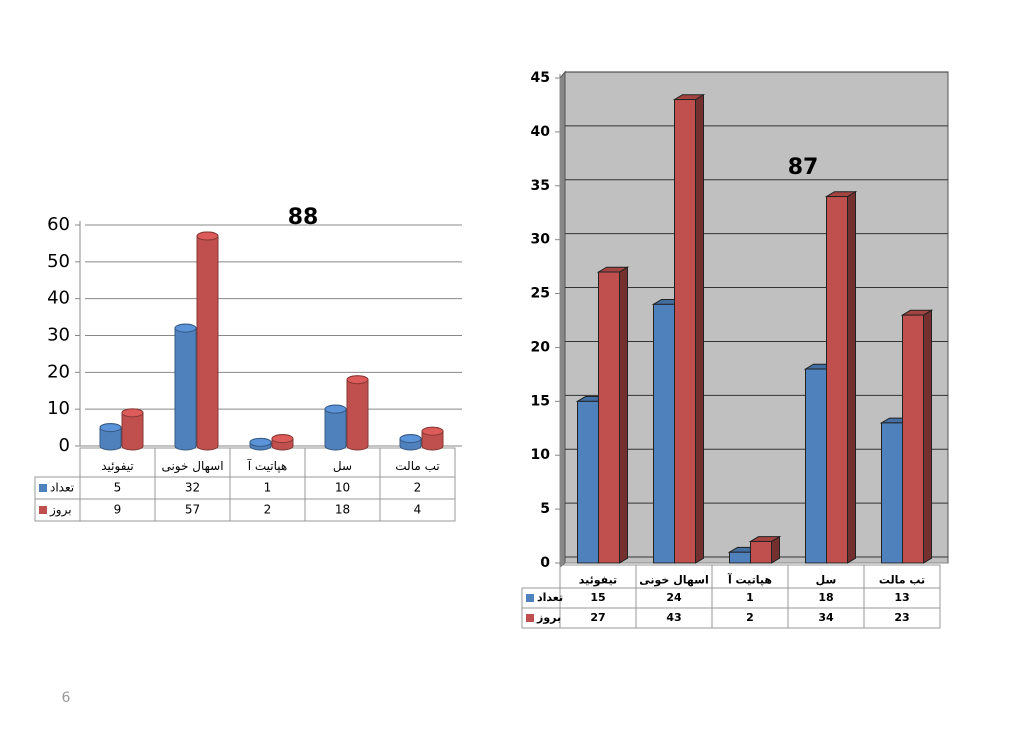 Image resolution: width=1023 pixels, height=731 pixels. What do you see at coordinates (118, 510) in the screenshot?
I see `table-value: 9` at bounding box center [118, 510].